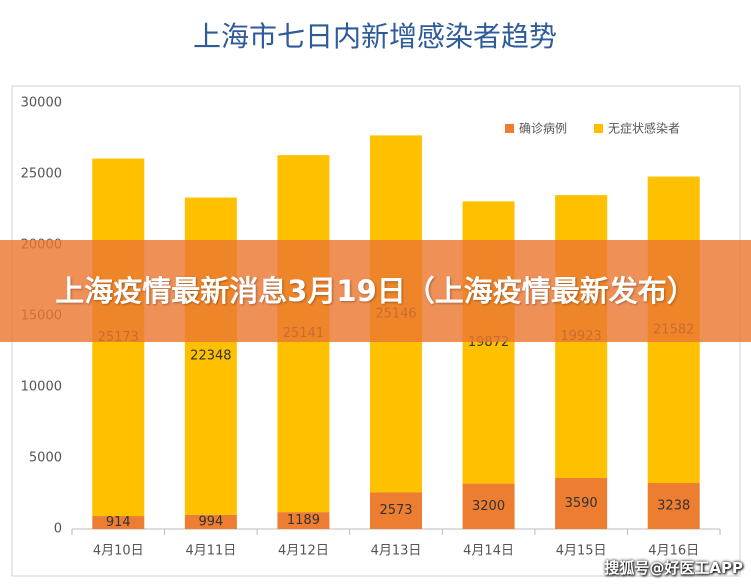 This screenshot has width=751, height=584. I want to click on x-tick-label: 4月13日, so click(396, 551).